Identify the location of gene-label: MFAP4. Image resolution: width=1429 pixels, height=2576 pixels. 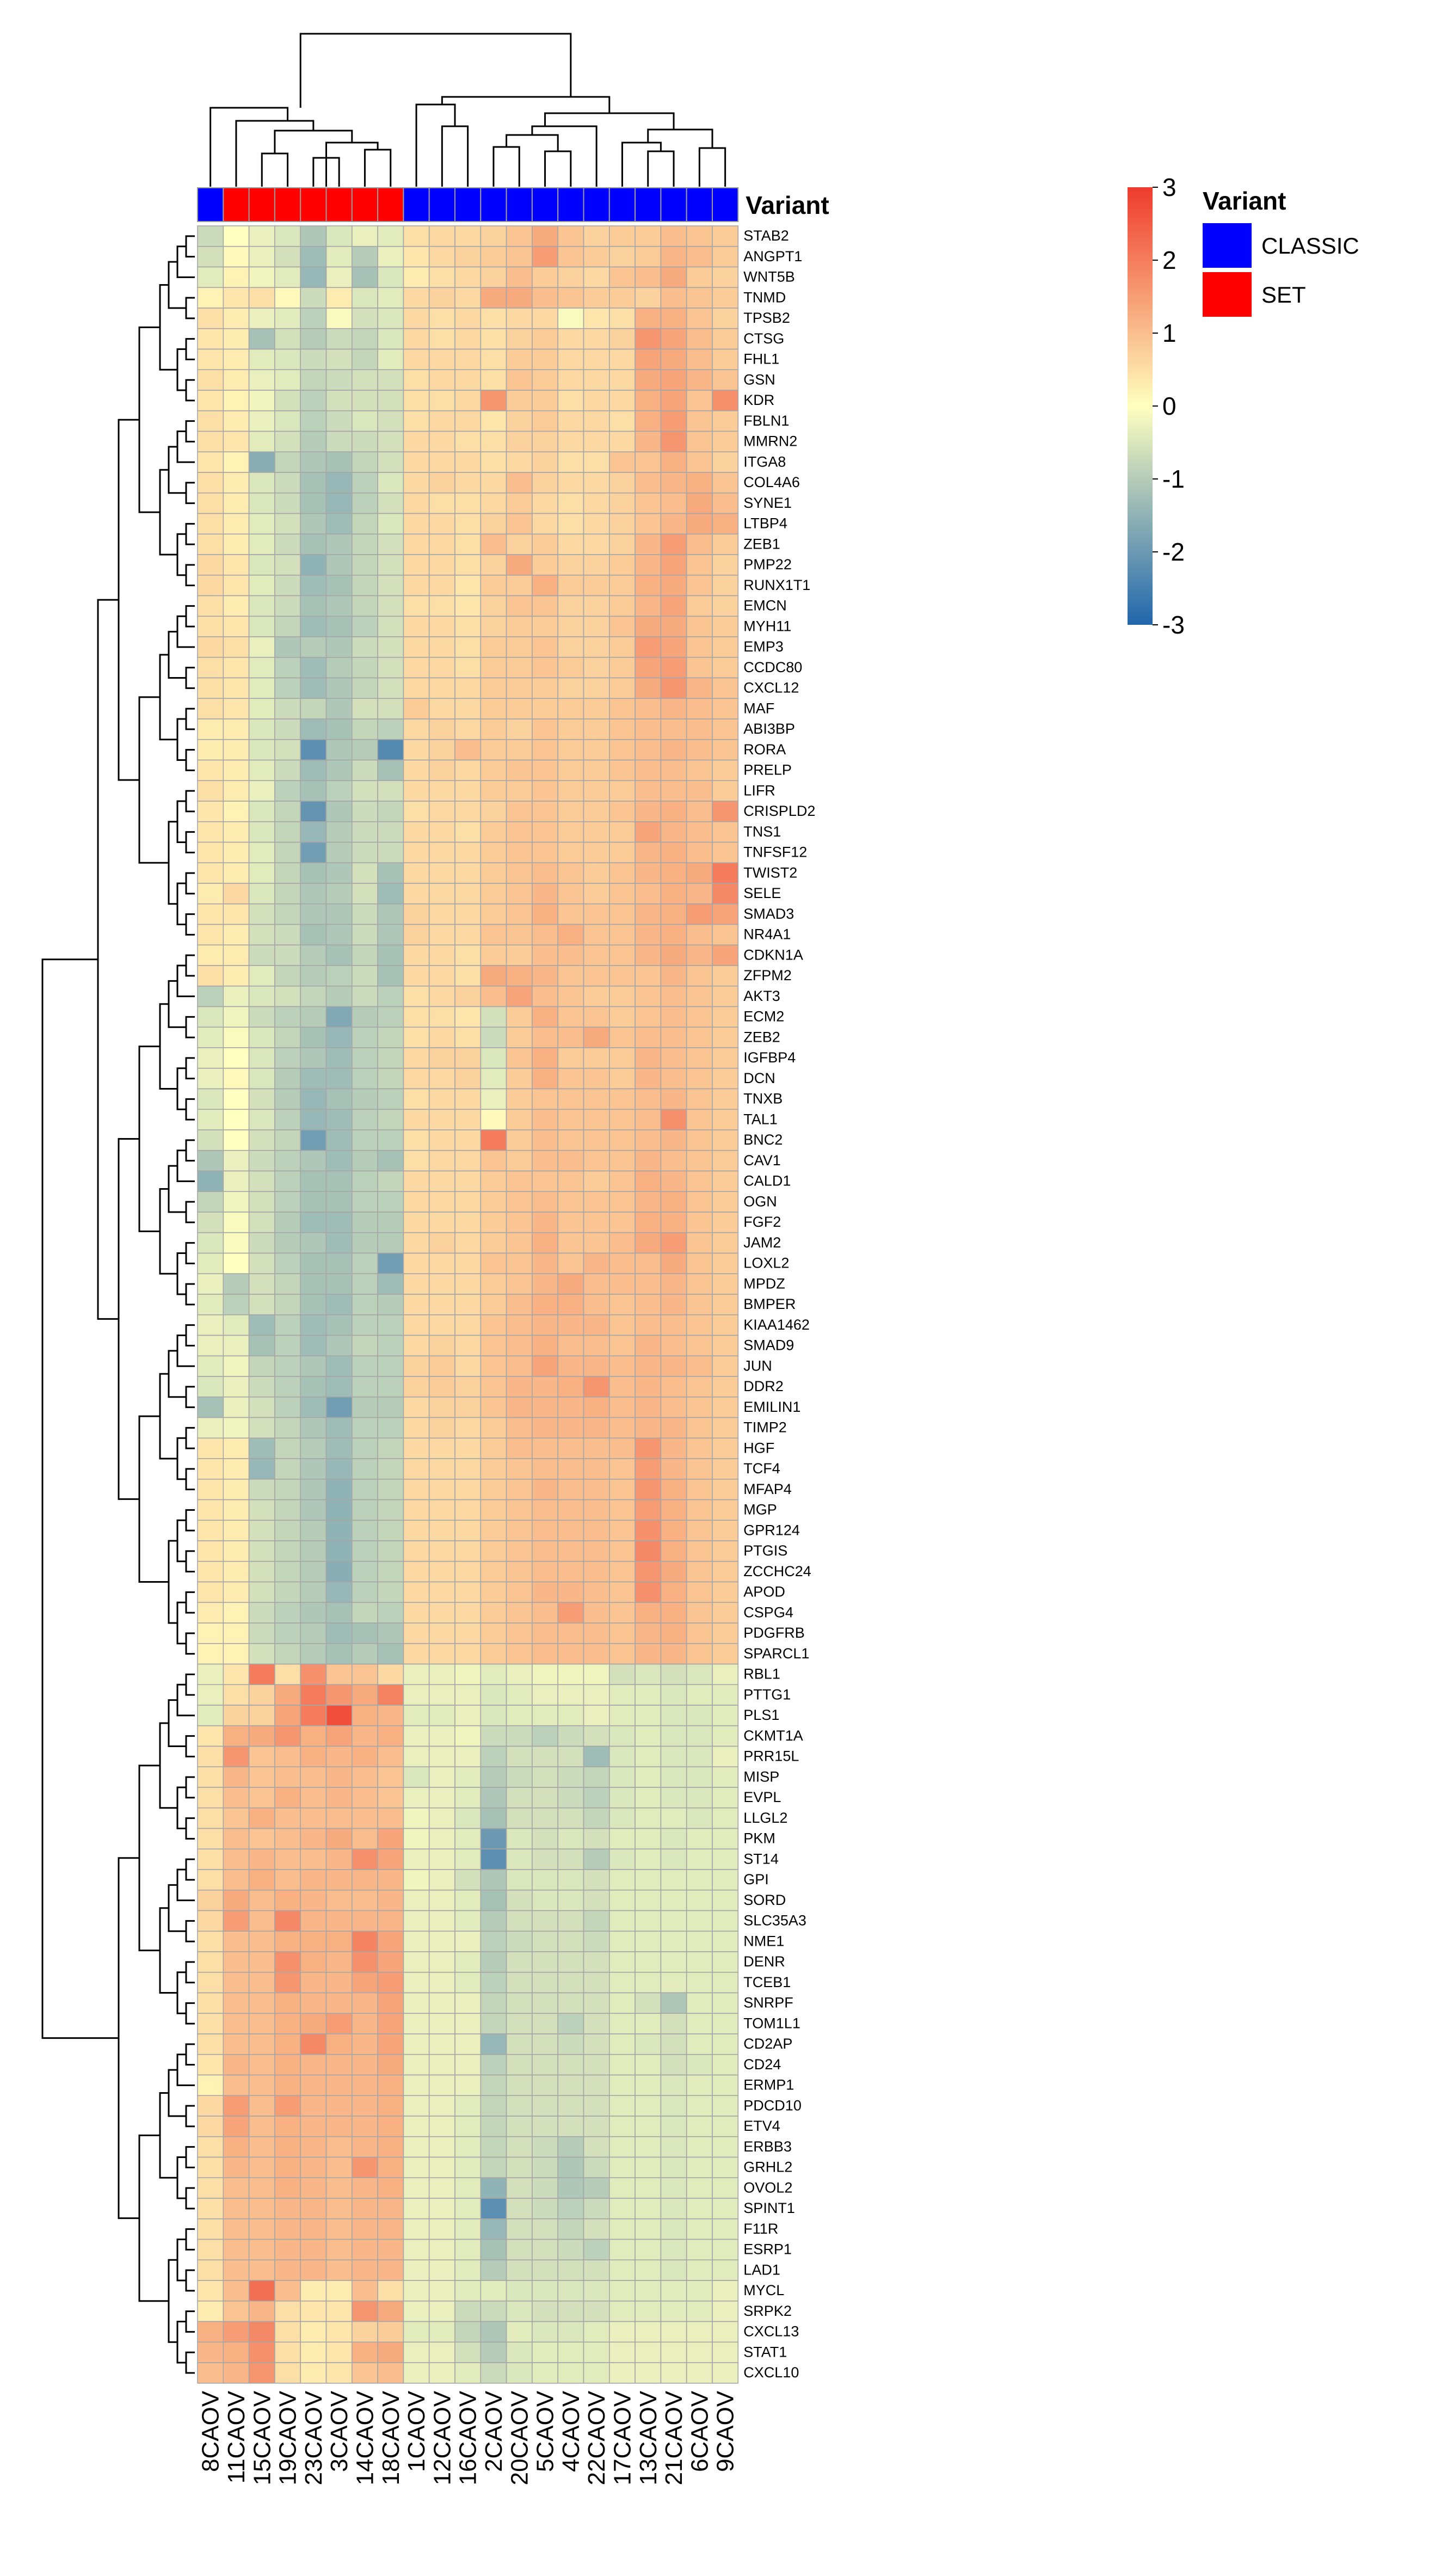
(767, 1489).